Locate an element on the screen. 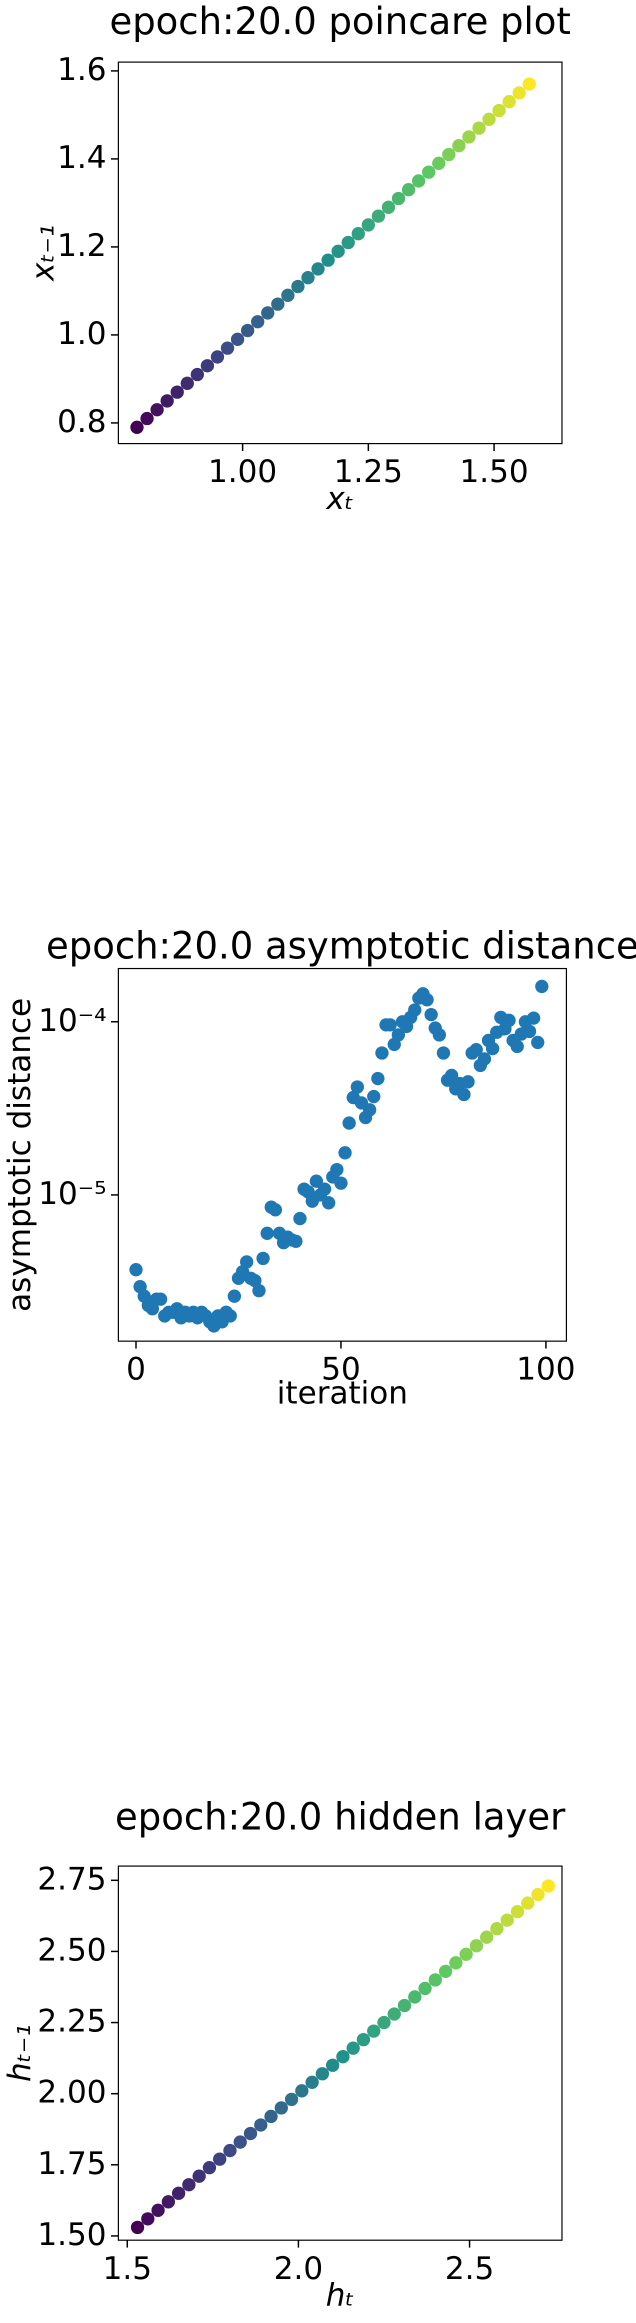 The height and width of the screenshot is (2323, 636). y-tick-label: 1.2 is located at coordinates (81, 246).